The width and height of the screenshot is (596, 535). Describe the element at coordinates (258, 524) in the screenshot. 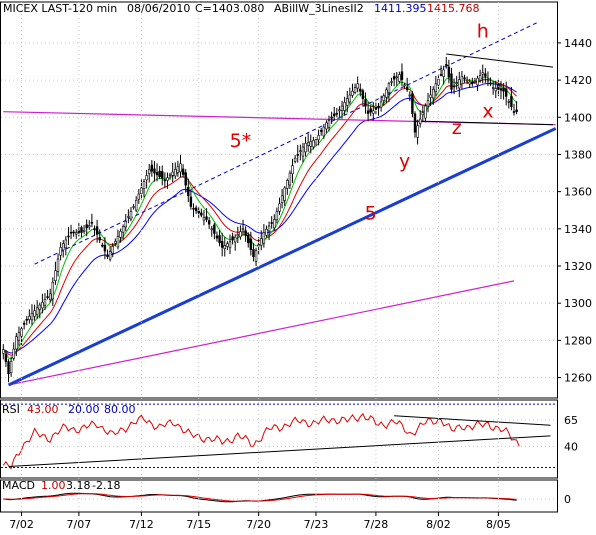

I see `x-tick-label: 7/20` at that location.